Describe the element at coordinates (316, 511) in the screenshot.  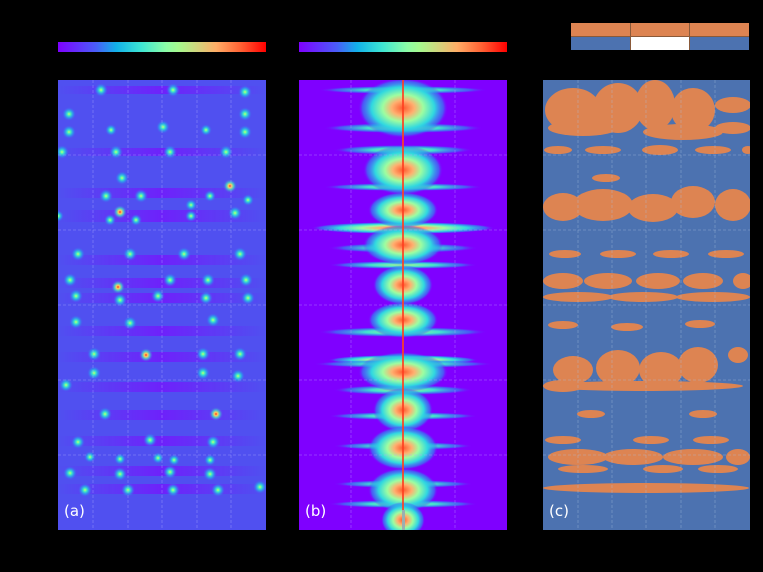
I see `panel-label-b: (b)` at that location.